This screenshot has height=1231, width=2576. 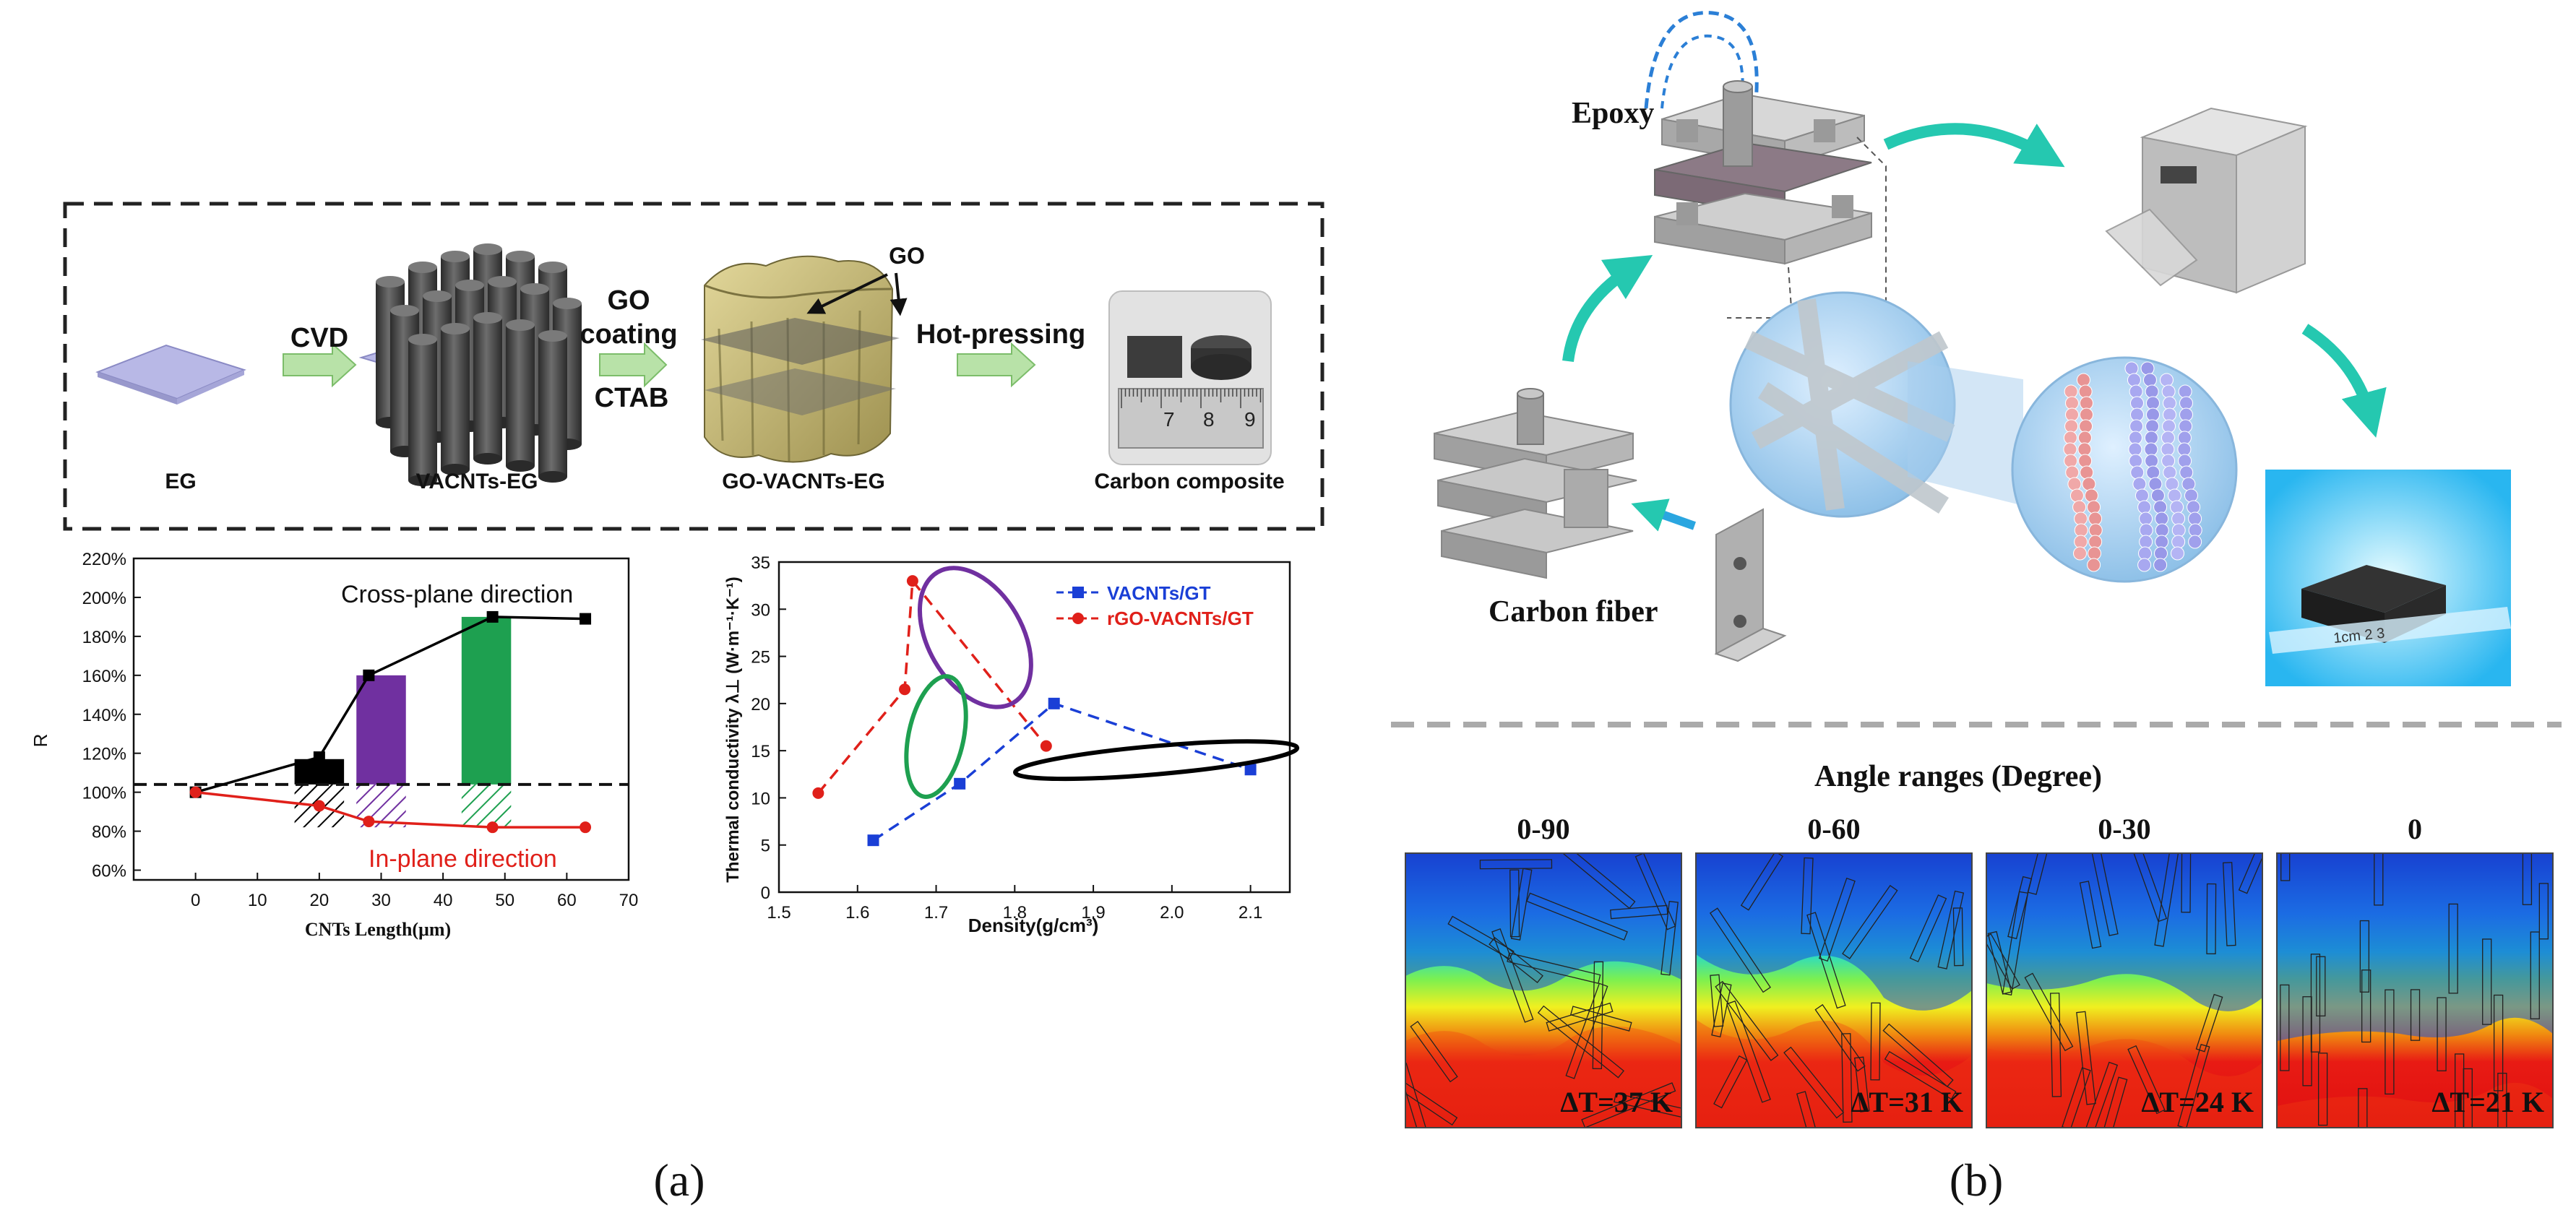 What do you see at coordinates (104, 637) in the screenshot?
I see `chart1-ytick-label: 180%` at bounding box center [104, 637].